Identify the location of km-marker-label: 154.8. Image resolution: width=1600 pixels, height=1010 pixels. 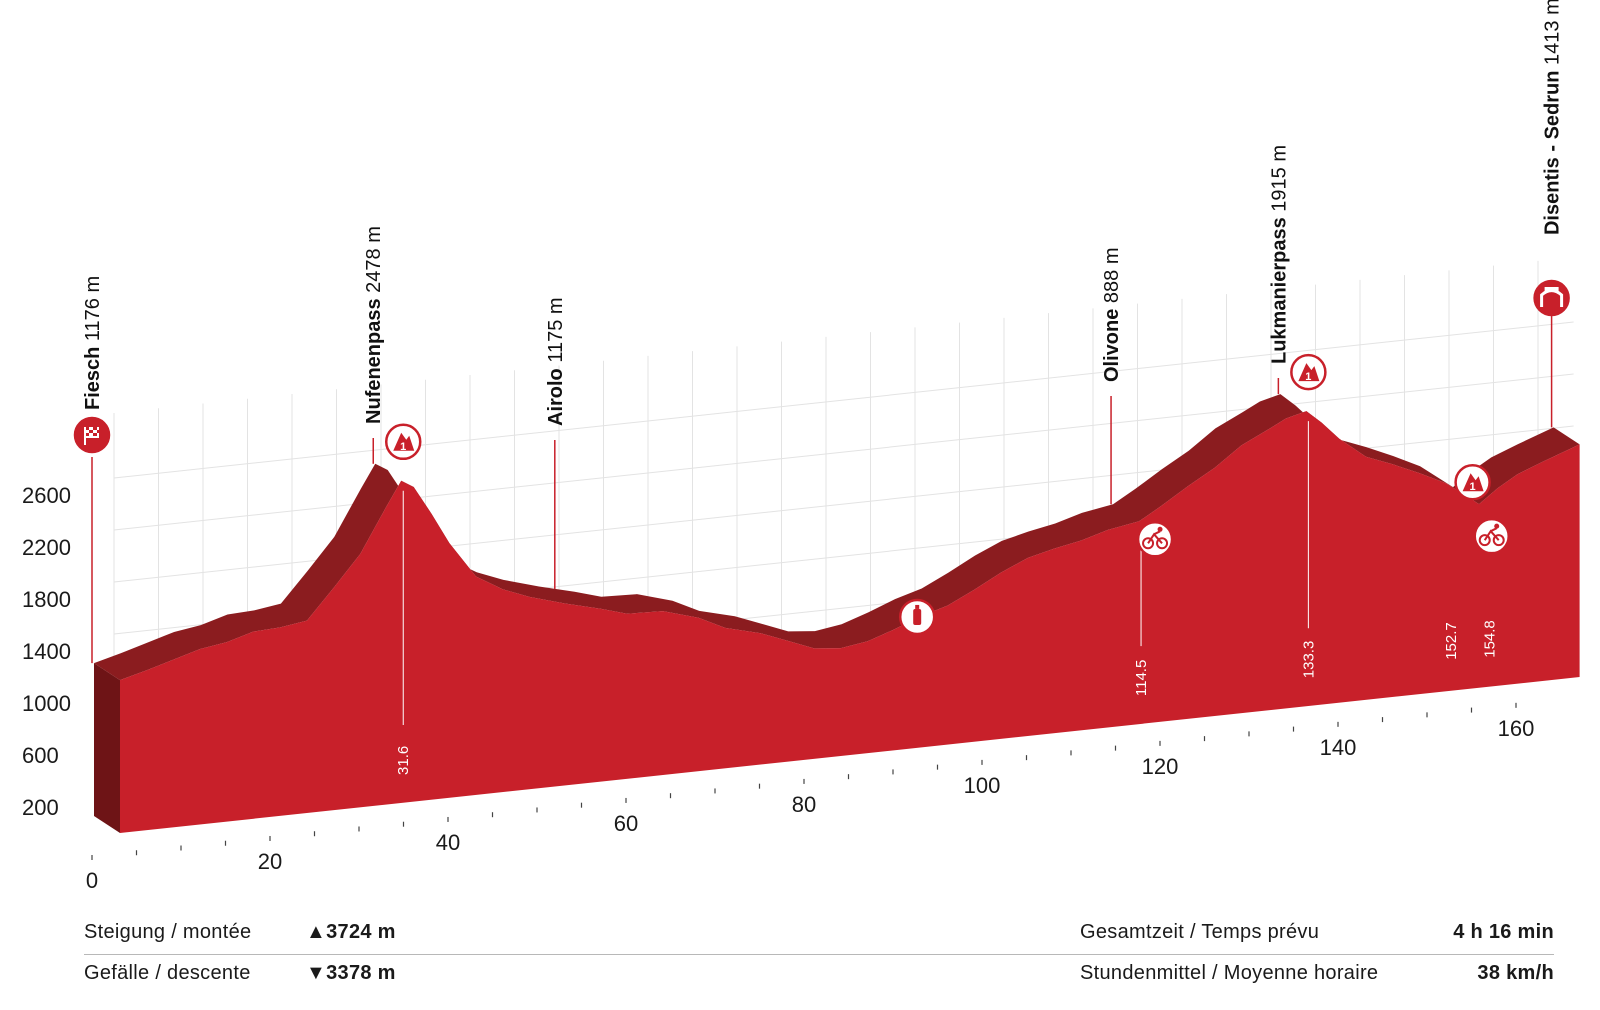
(1490, 639).